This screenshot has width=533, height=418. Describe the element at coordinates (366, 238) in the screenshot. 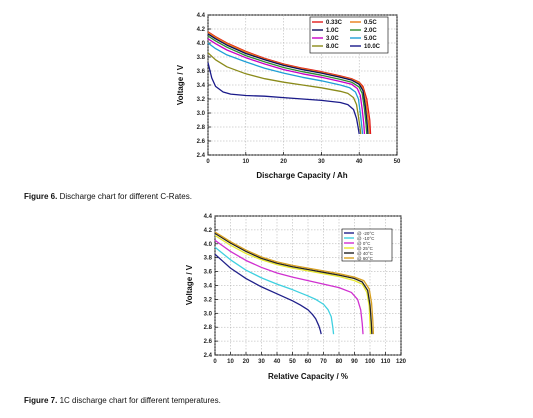

I see `legend-label: @ -10°C` at that location.